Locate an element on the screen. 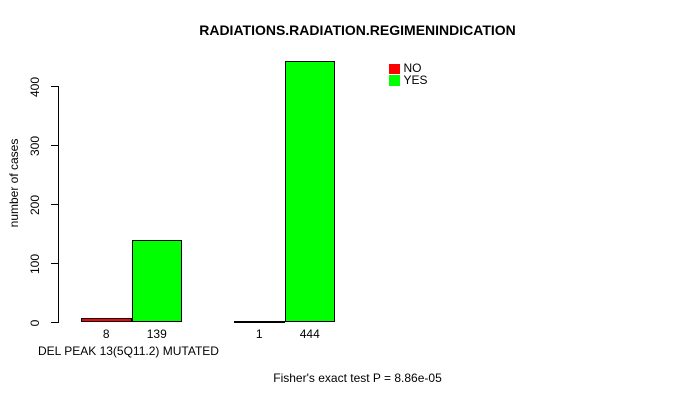  y-axis-title: number of cases is located at coordinates (14, 183).